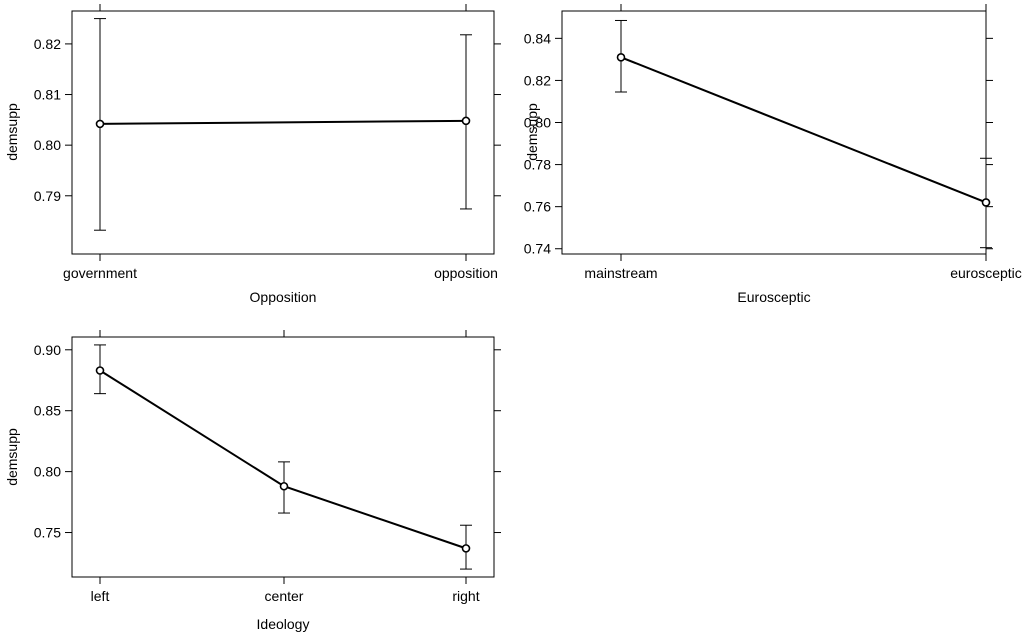 This screenshot has height=634, width=1029. I want to click on x-tick-label: center, so click(284, 596).